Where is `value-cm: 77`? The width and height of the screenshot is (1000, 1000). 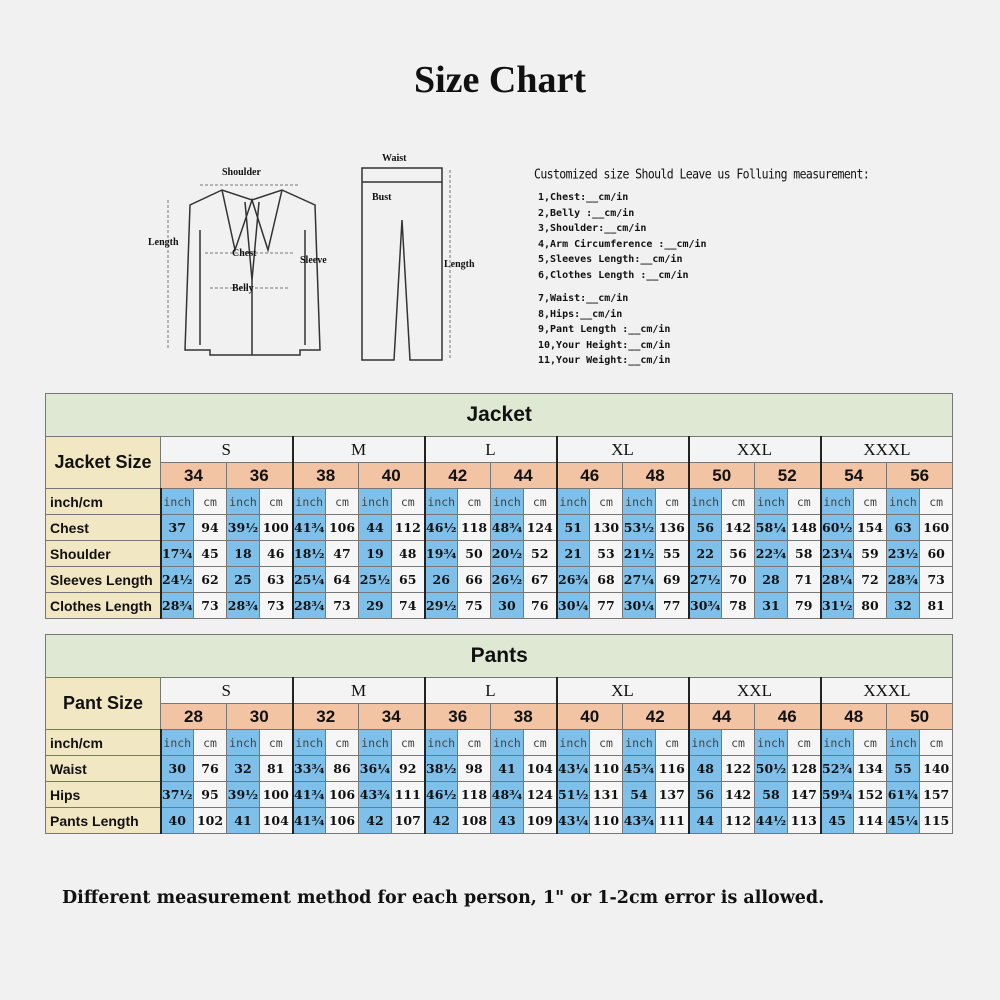
value-cm: 77 is located at coordinates (672, 605).